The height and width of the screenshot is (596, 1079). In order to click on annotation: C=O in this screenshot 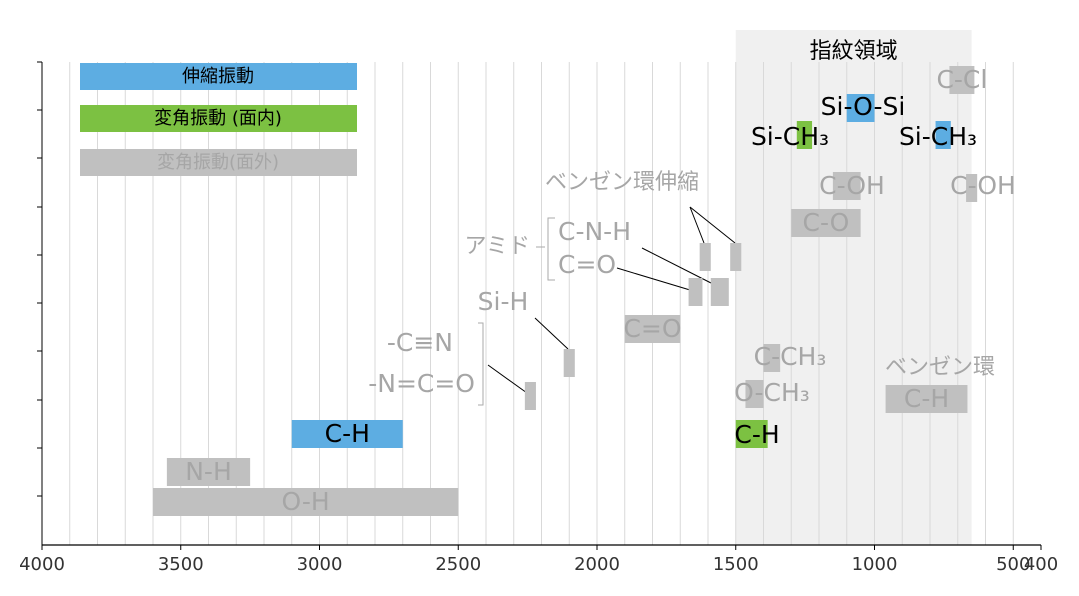, I will do `click(587, 264)`.